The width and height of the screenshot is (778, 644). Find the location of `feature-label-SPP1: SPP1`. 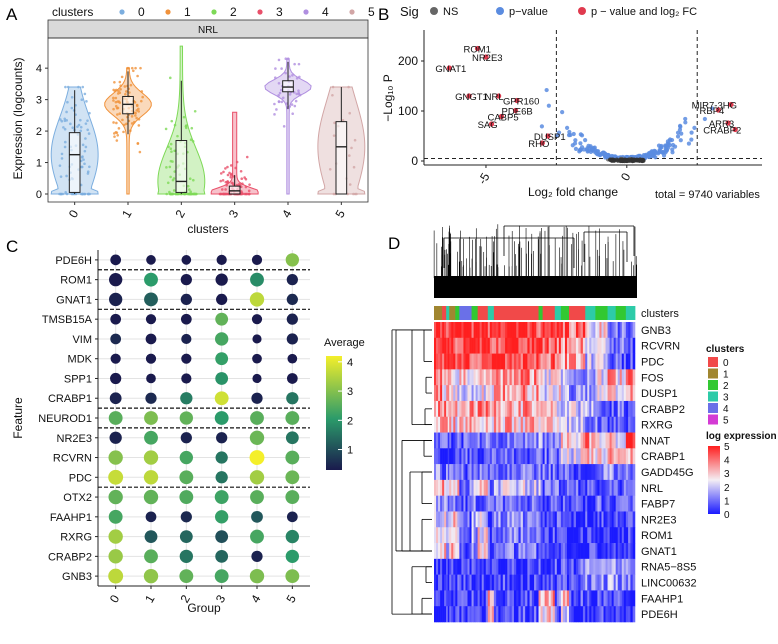

feature-label-SPP1: SPP1 is located at coordinates (78, 379).